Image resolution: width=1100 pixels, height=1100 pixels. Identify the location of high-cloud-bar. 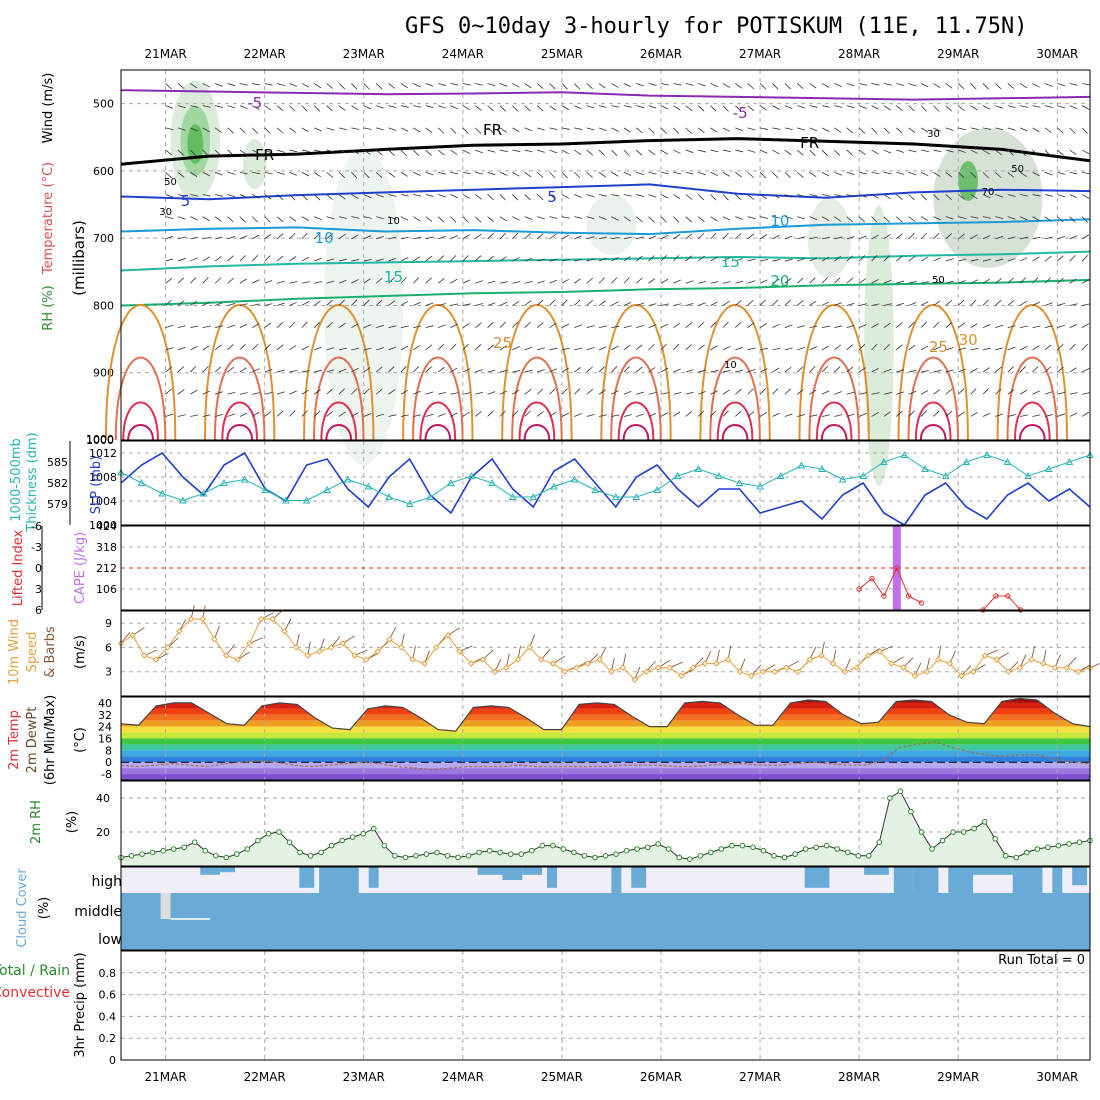
(307, 877).